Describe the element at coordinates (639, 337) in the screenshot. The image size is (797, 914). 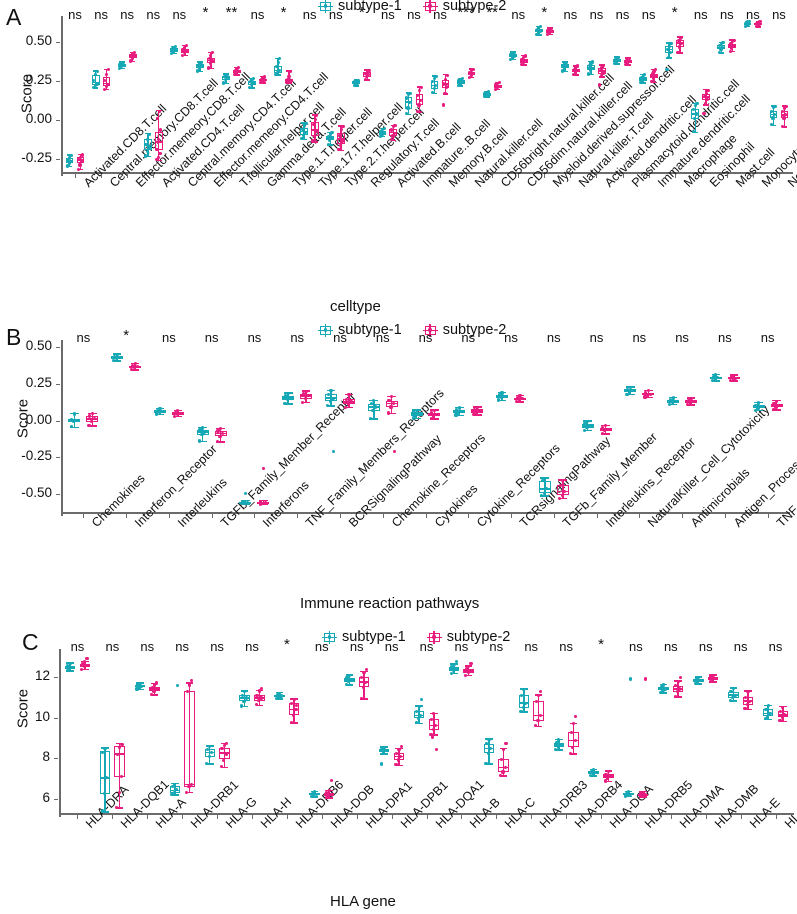
I see `b-significance-label: ns` at that location.